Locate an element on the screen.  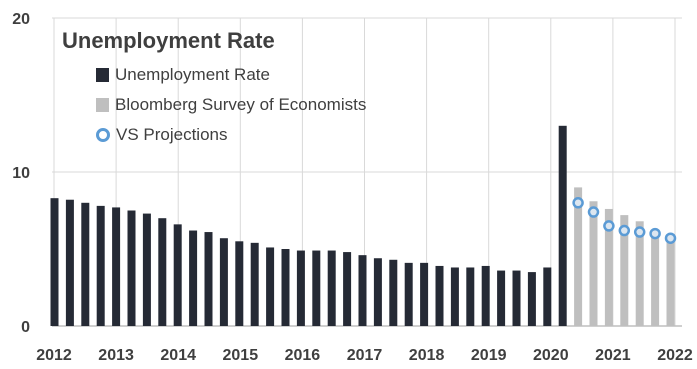
x-tick-label: 2022 is located at coordinates (675, 355).